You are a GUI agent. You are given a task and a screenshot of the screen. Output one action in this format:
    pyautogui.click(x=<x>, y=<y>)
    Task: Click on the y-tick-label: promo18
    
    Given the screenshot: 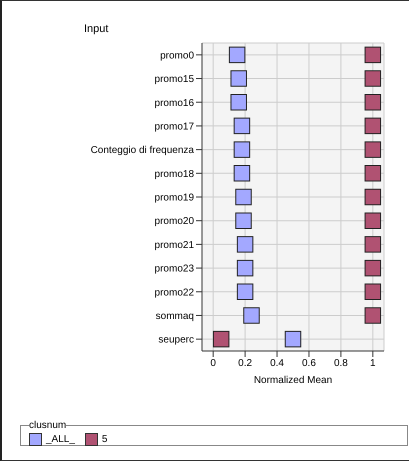 What is the action you would take?
    pyautogui.click(x=174, y=174)
    